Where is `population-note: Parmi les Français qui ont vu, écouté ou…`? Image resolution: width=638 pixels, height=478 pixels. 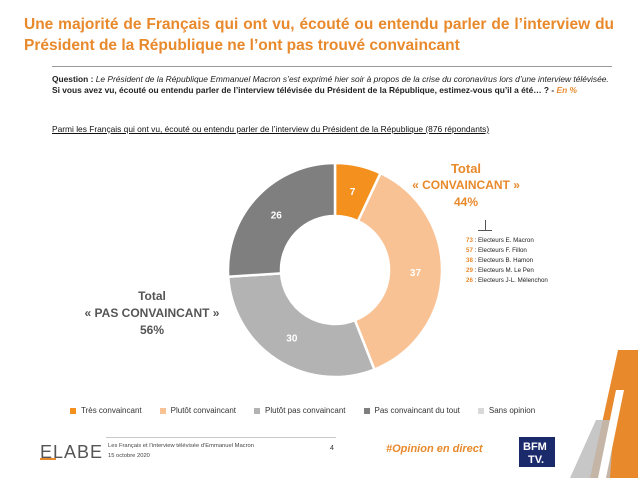 population-note: Parmi les Français qui ont vu, écouté ou… is located at coordinates (332, 129).